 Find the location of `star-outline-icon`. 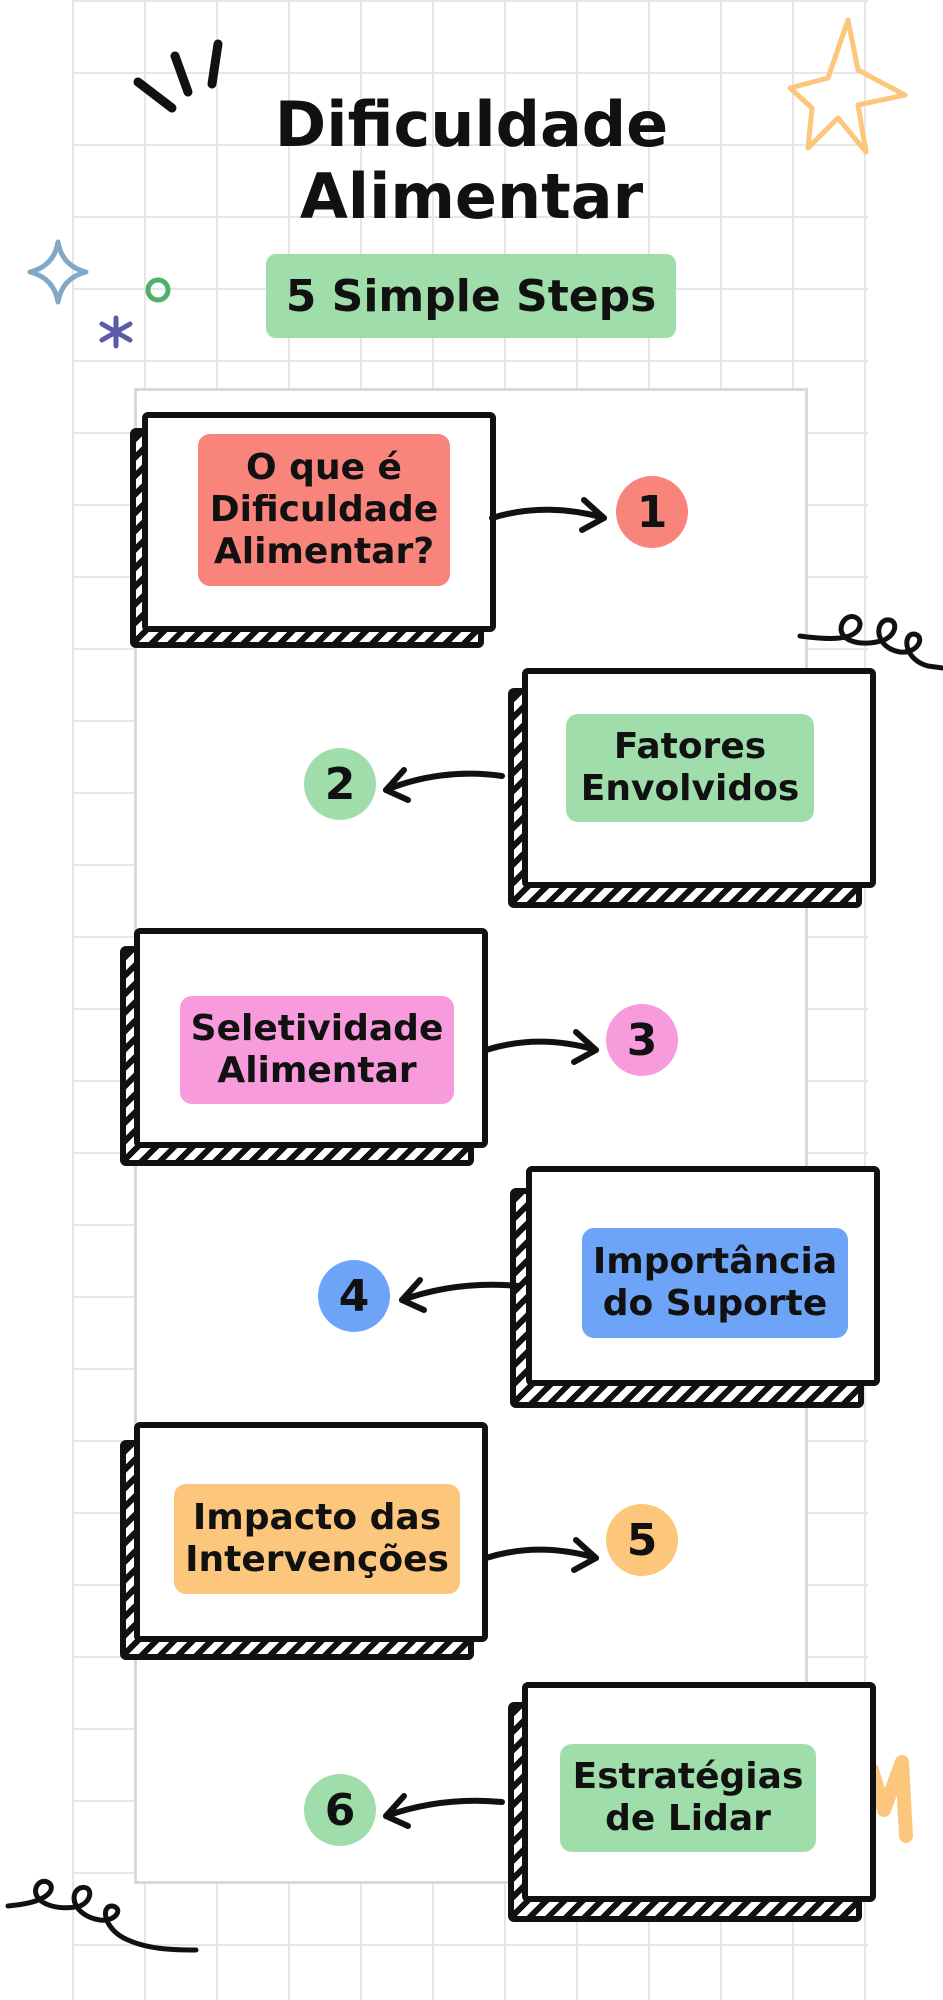

star-outline-icon is located at coordinates (847, 86).